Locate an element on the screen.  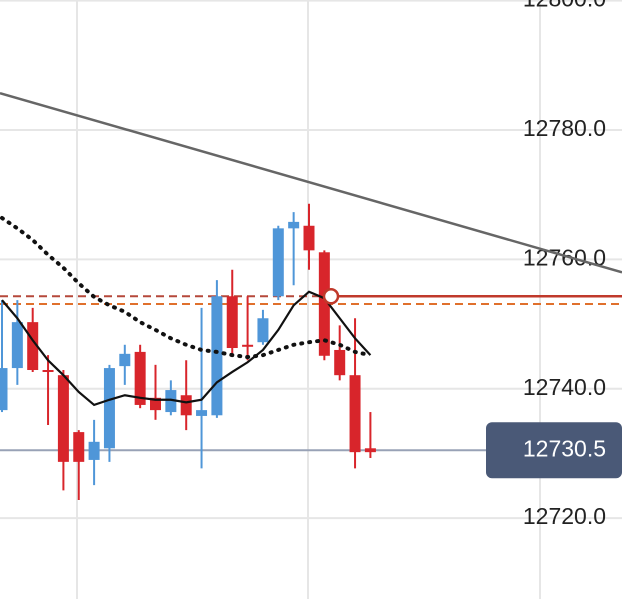
y-tick-label: 12720.0 is located at coordinates (564, 516).